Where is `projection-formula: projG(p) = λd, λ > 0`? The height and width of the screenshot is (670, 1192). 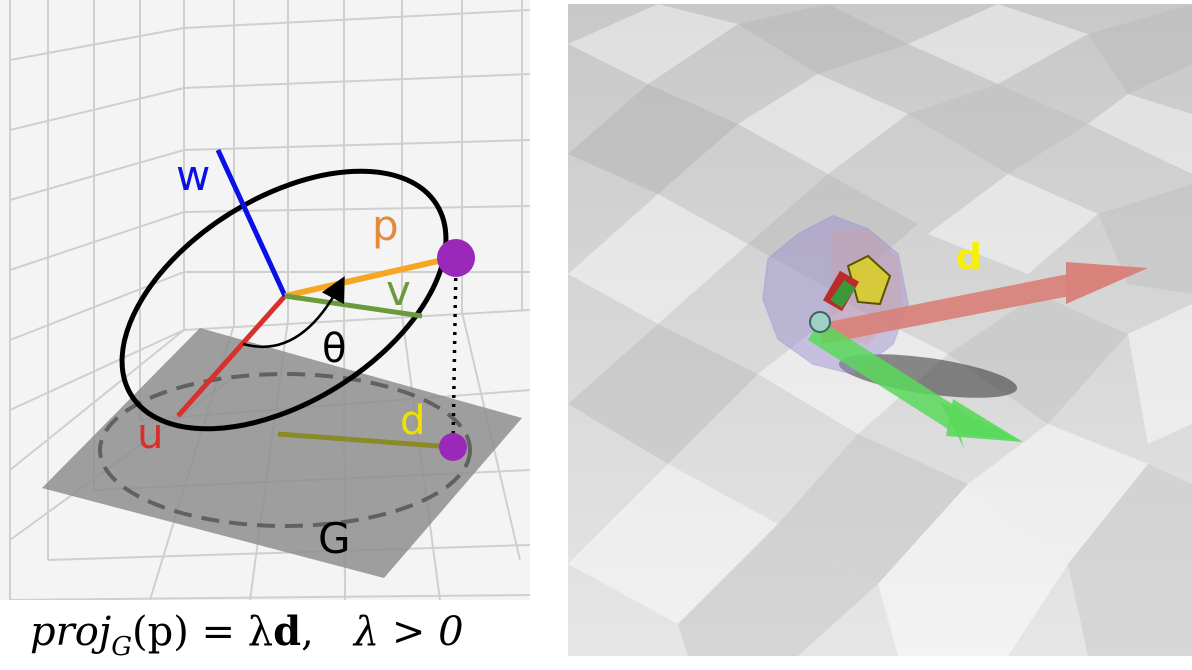 projection-formula: projG(p) = λd, λ > 0 is located at coordinates (247, 635).